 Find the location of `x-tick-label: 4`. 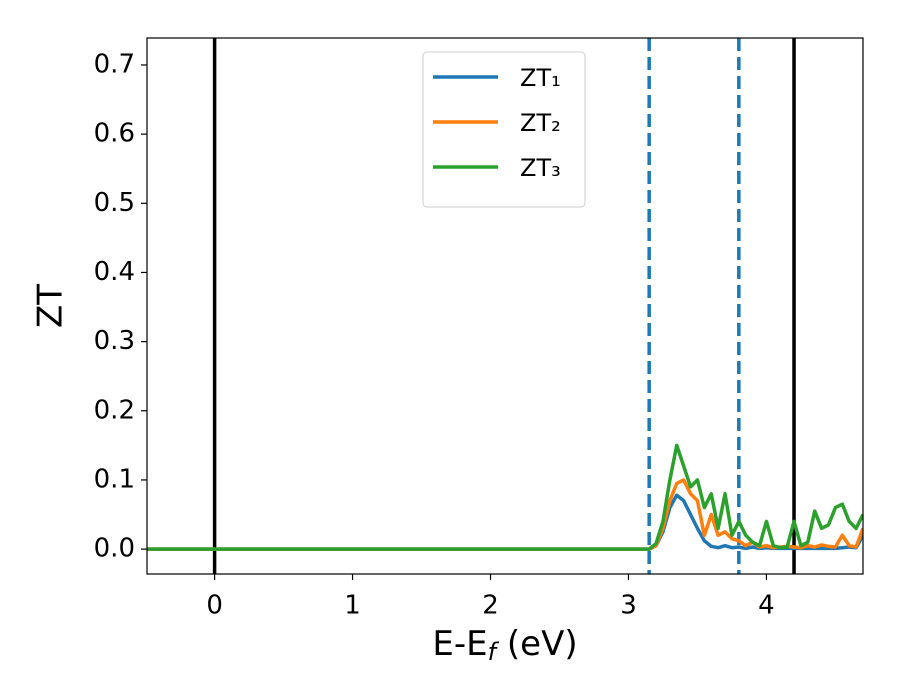

x-tick-label: 4 is located at coordinates (766, 606).